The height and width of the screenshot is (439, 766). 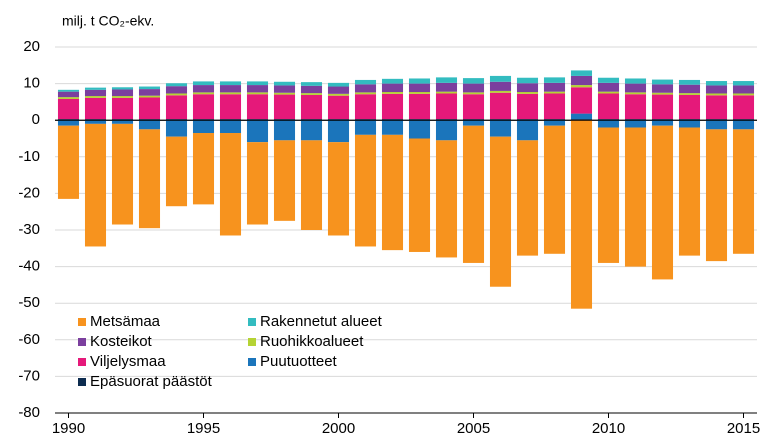 What do you see at coordinates (108, 21) in the screenshot?
I see `y-axis-label: milj. t CO₂-ekv.` at bounding box center [108, 21].